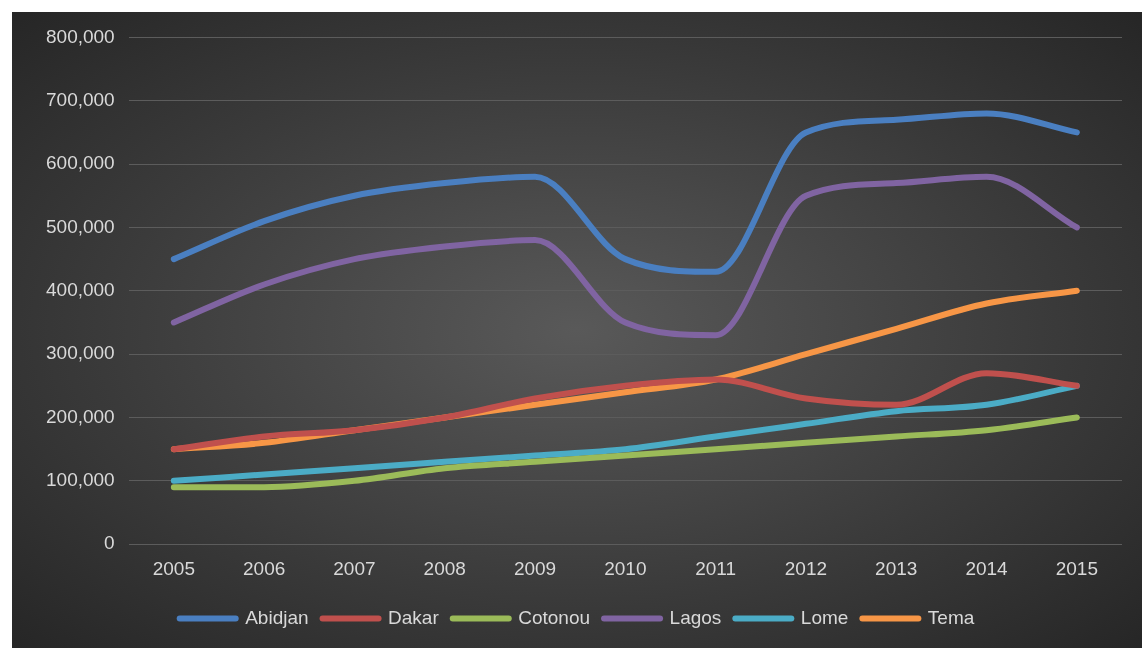  I want to click on x-tick-label: 2009, so click(535, 568).